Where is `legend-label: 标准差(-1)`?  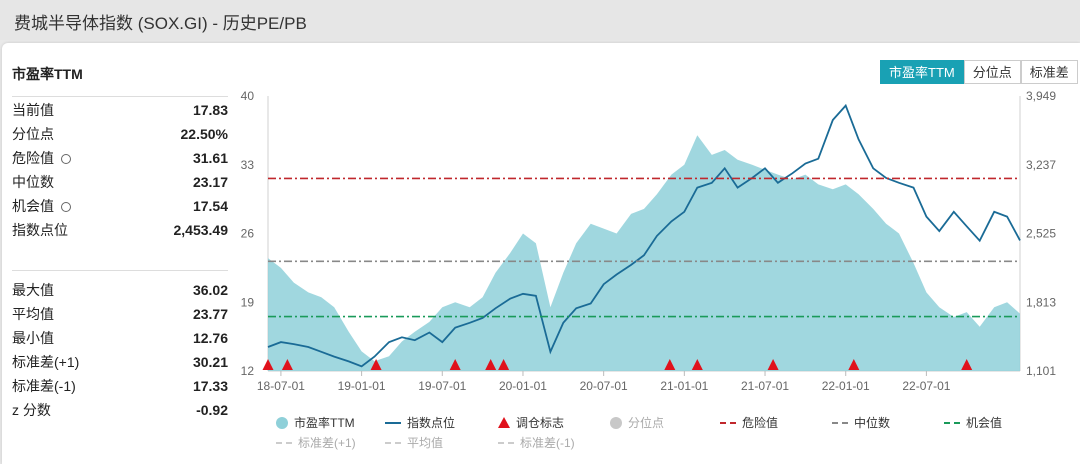
legend-label: 标准差(-1) is located at coordinates (547, 443).